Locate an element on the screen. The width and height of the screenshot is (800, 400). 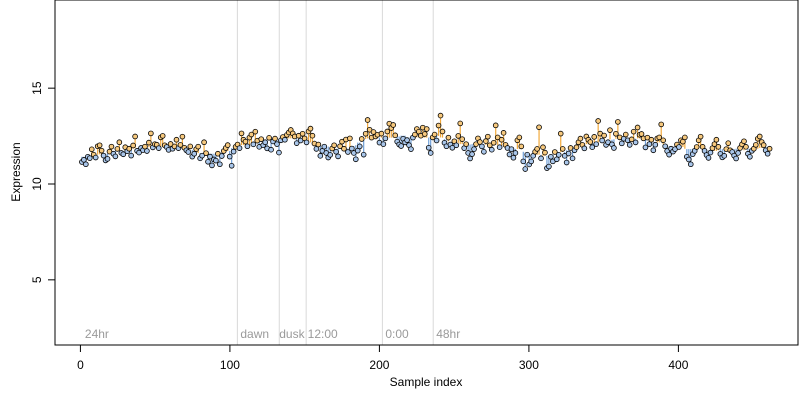
region-label: 48hr is located at coordinates (448, 334).